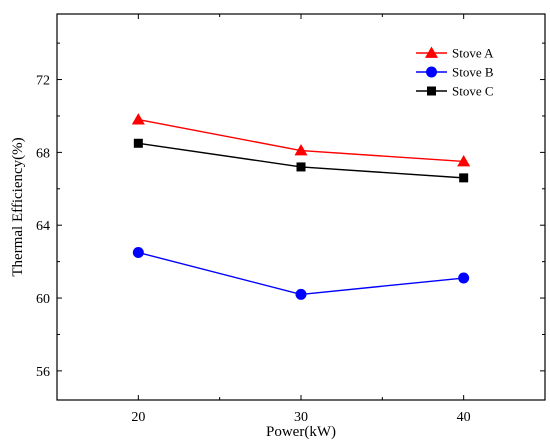 This screenshot has height=443, width=550. I want to click on x-tick-label: 30, so click(301, 417).